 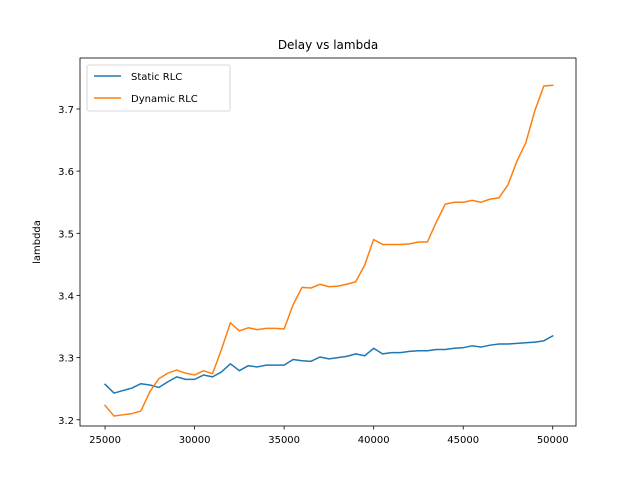 I want to click on x-tick-label: 45000, so click(x=463, y=440).